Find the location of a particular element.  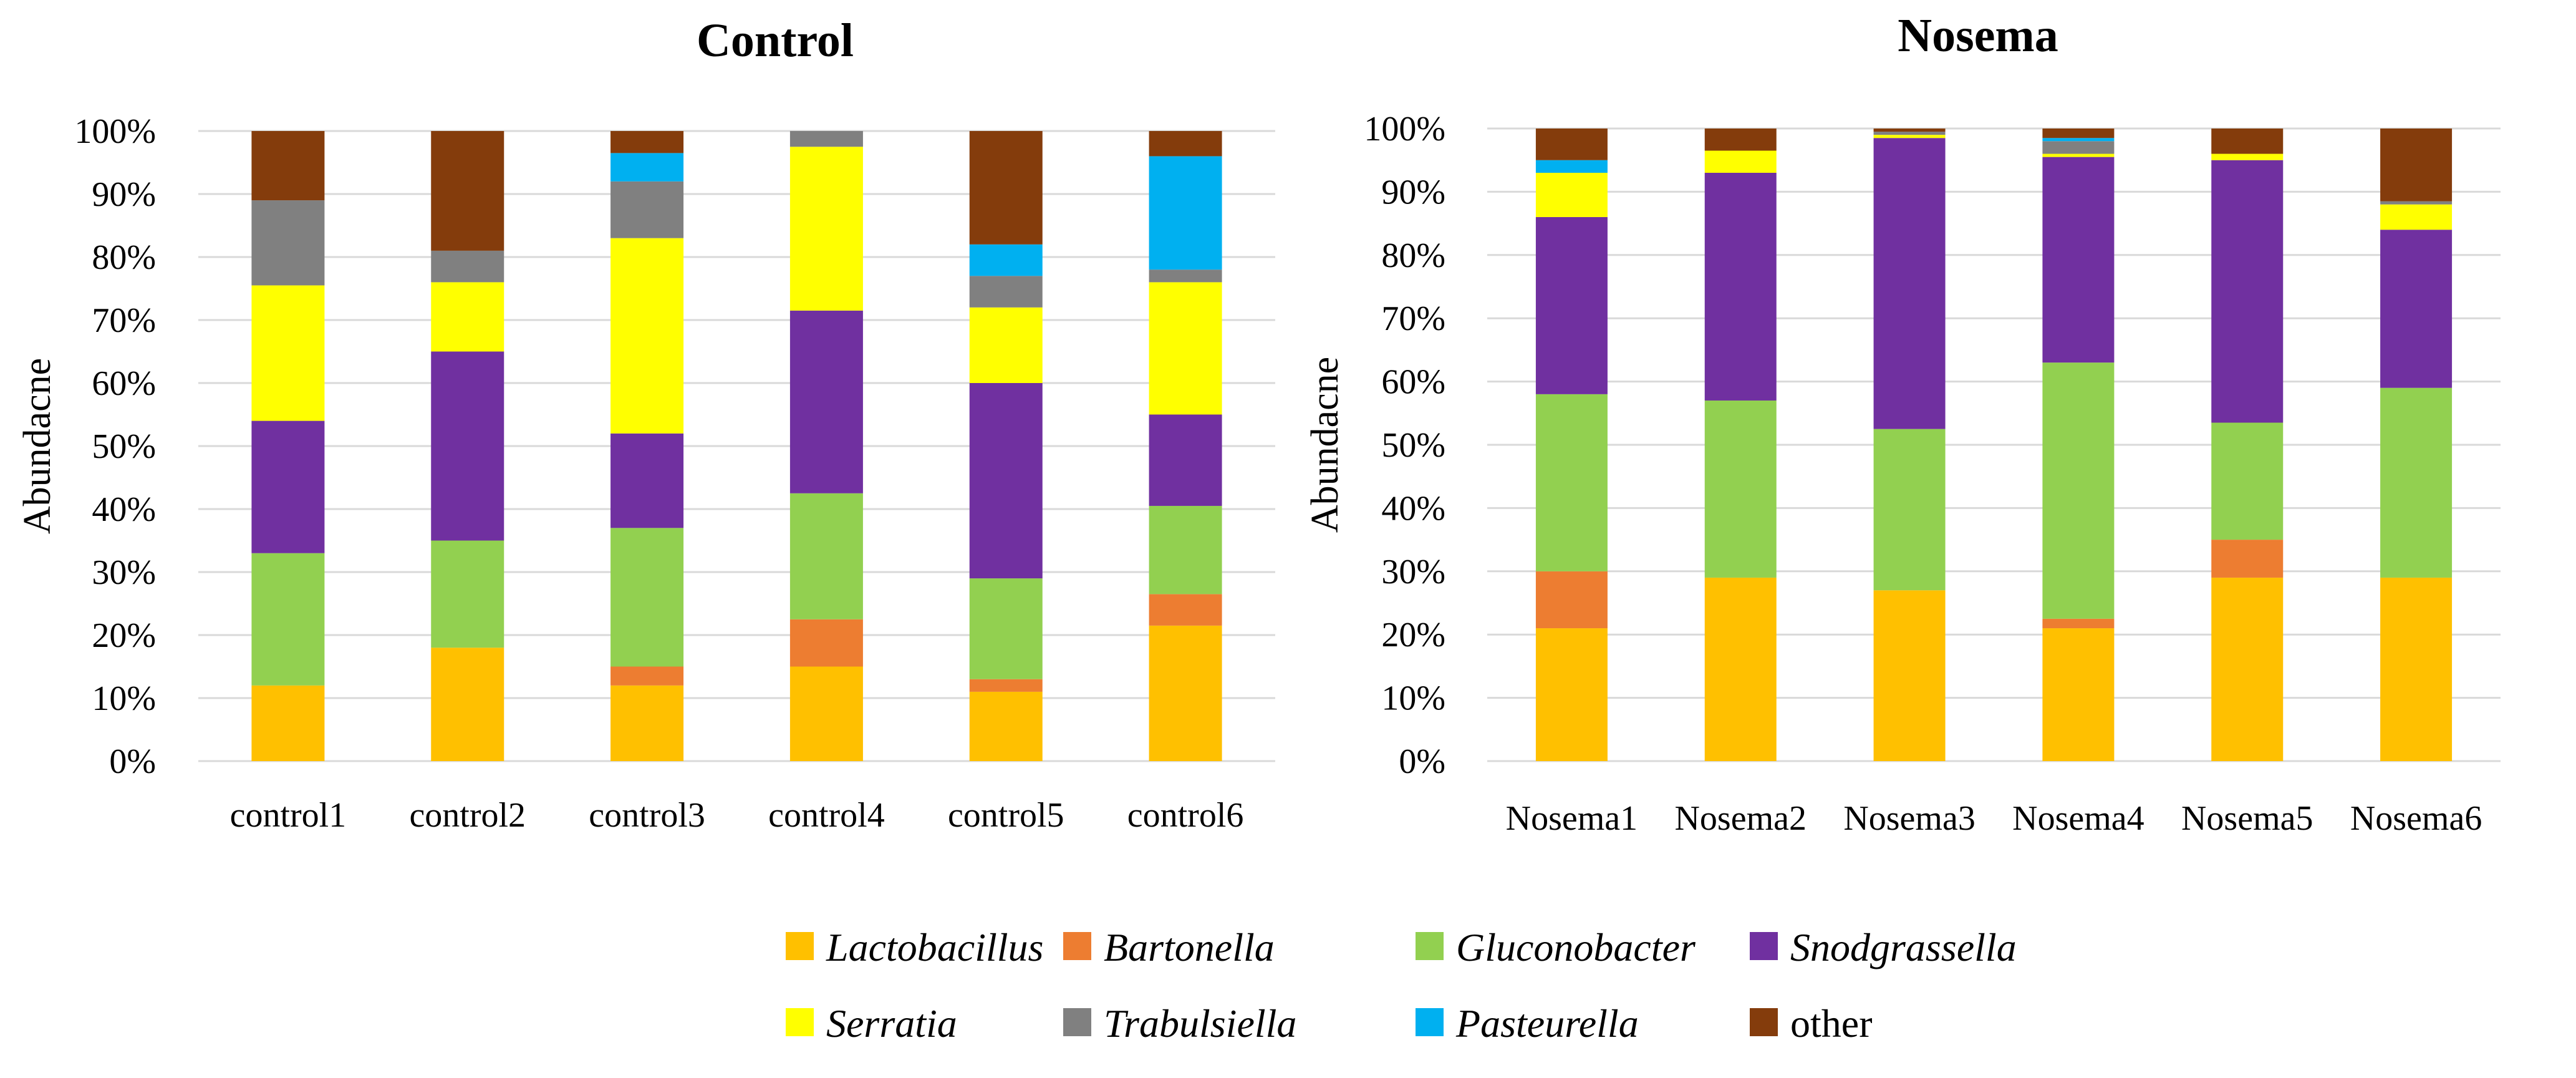

bar-segment-nosema4-trabulsiella is located at coordinates (2078, 147).